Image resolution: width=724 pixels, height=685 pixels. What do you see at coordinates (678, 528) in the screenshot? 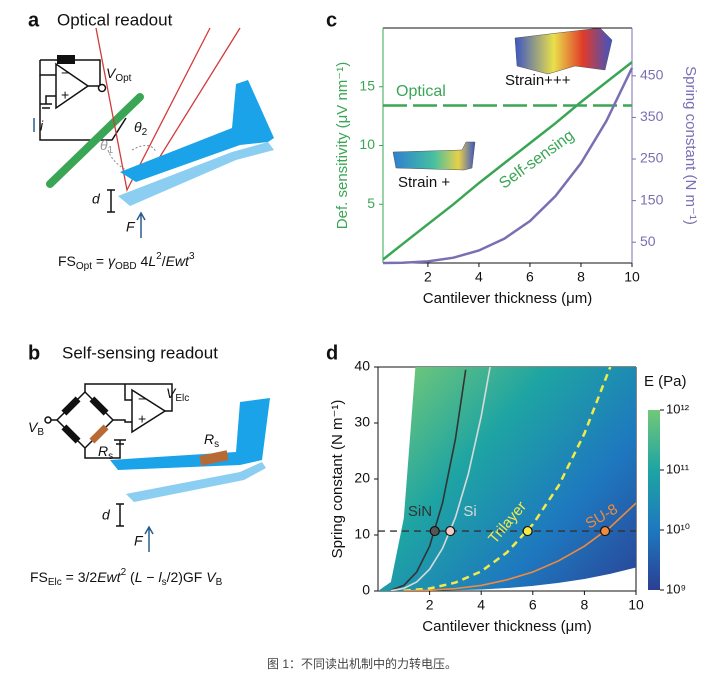
I see `colorbar-tick-label: 10¹⁰` at bounding box center [678, 528].